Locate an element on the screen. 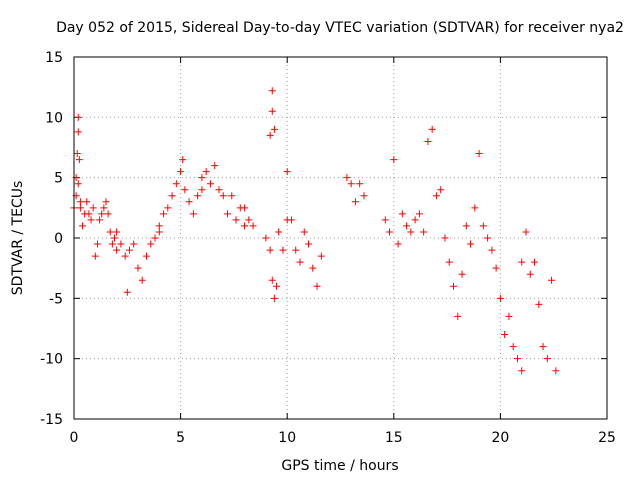 Image resolution: width=640 pixels, height=480 pixels. y-tick-label: 10 is located at coordinates (54, 118).